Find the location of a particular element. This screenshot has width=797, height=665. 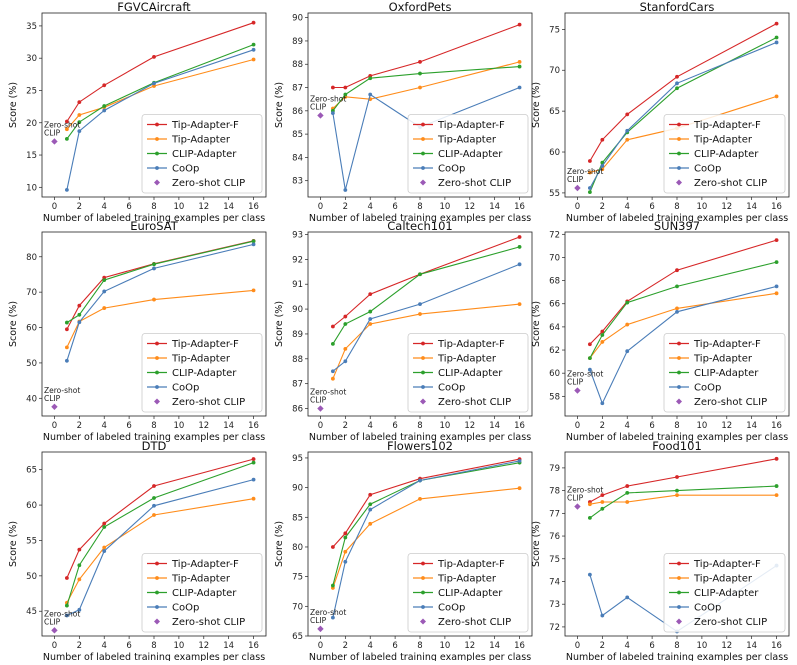

legend-frame is located at coordinates (468, 373).